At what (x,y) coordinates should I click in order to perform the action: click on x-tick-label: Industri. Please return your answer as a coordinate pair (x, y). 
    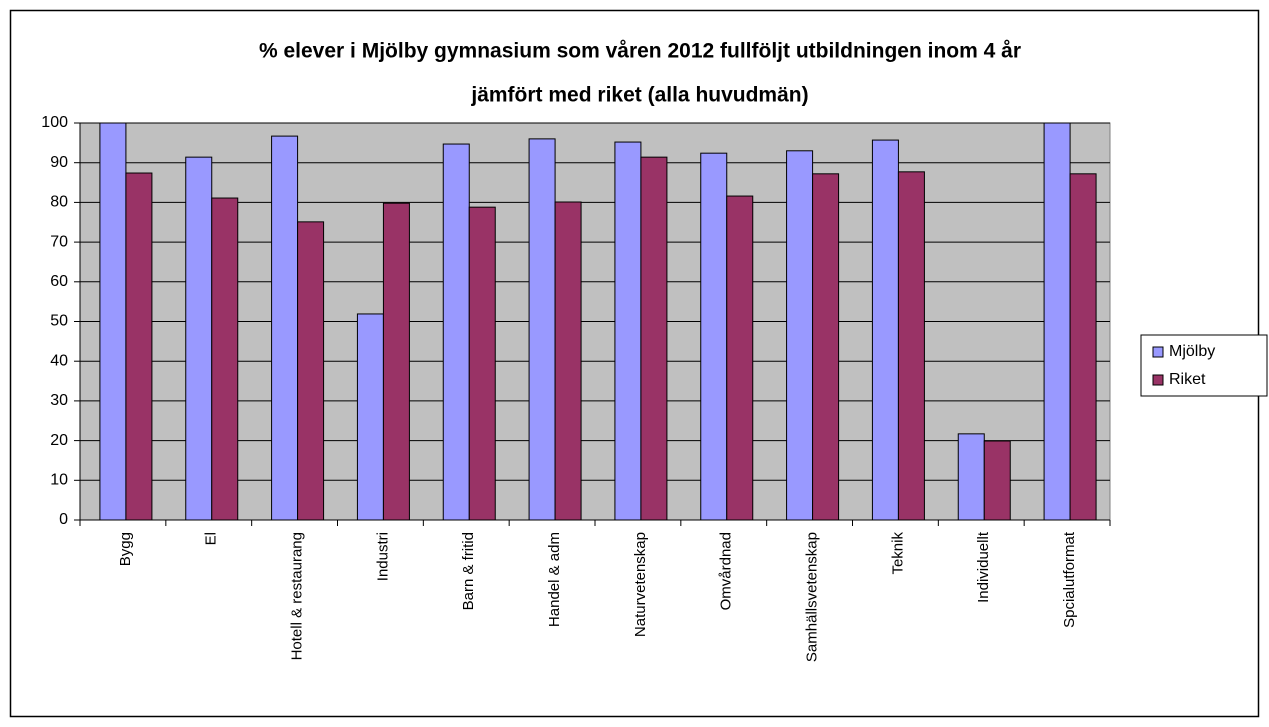
    Looking at the image, I should click on (382, 556).